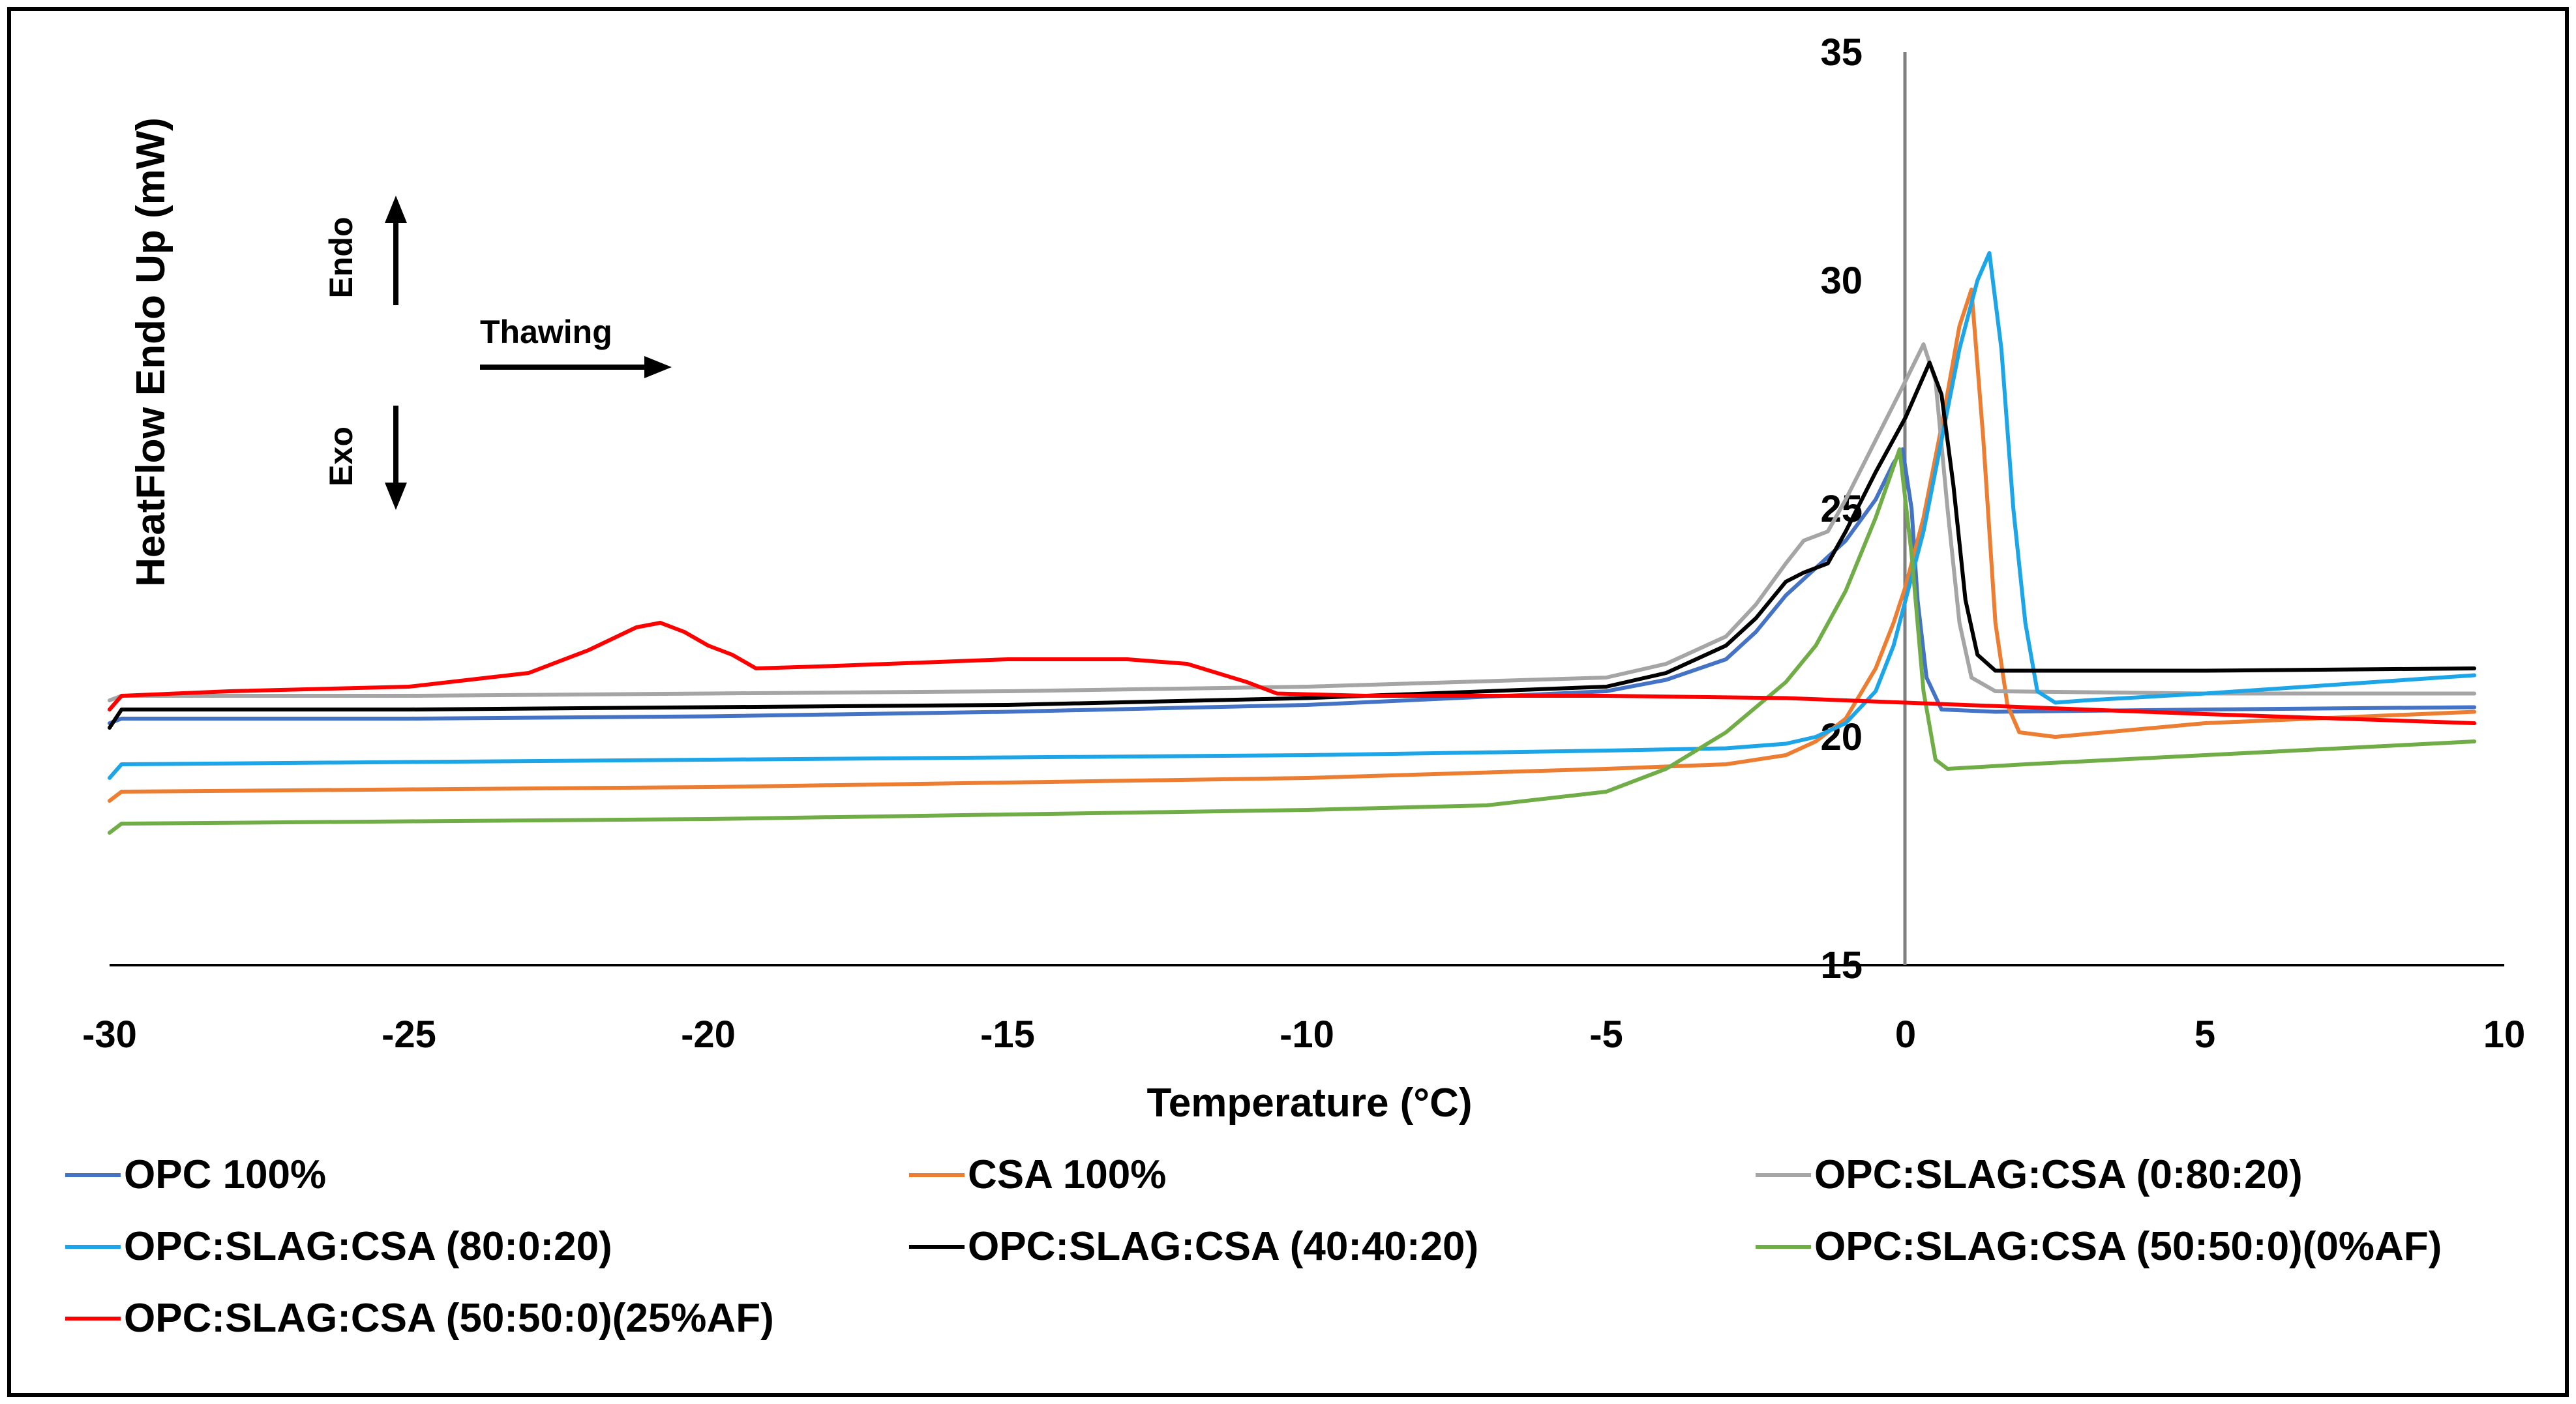  What do you see at coordinates (341, 456) in the screenshot?
I see `exo-label: Exo` at bounding box center [341, 456].